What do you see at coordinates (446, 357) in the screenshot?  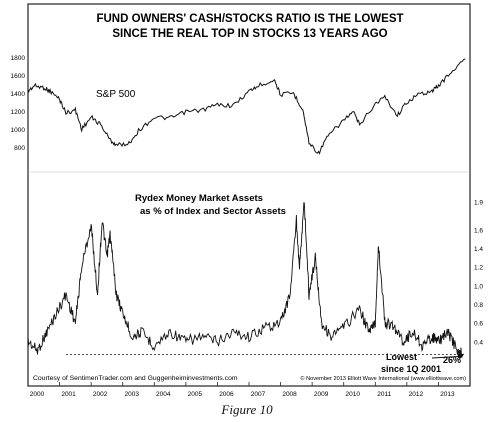 I see `annotation-arrow` at bounding box center [446, 357].